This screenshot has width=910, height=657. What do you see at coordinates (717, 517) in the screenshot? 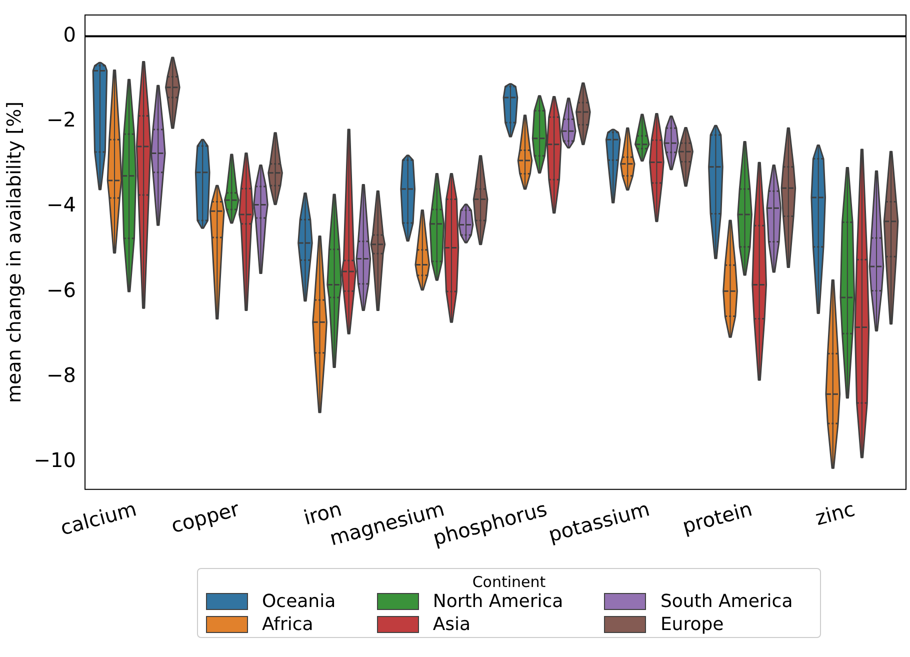
I see `x-tick-label: protein` at bounding box center [717, 517].